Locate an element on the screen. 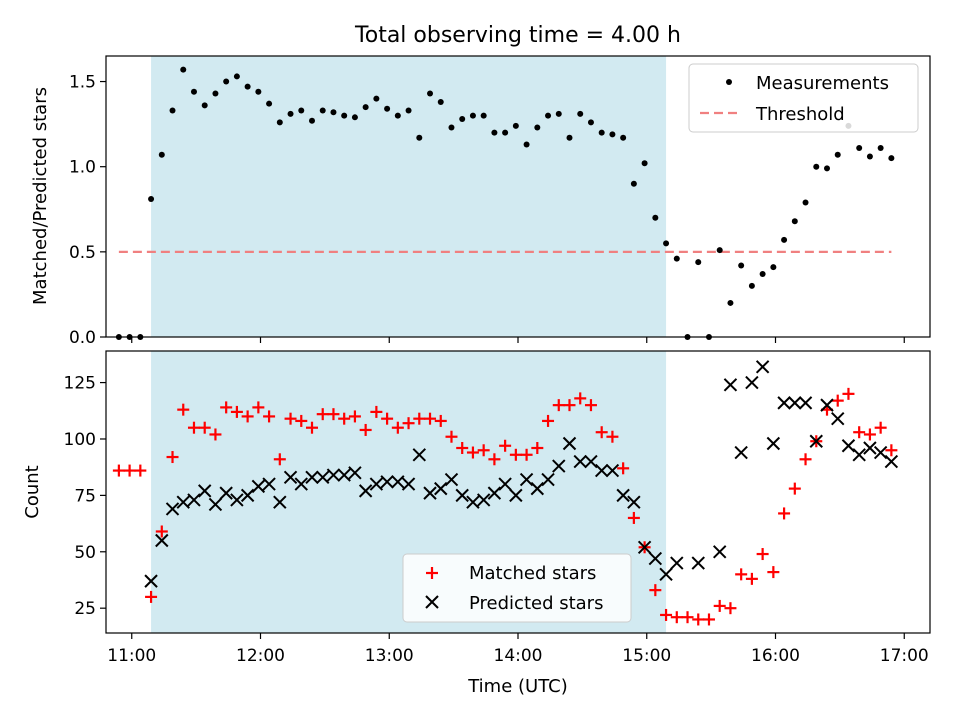 This screenshot has height=720, width=960. bottom-y-tick-label: 100 is located at coordinates (80, 440).